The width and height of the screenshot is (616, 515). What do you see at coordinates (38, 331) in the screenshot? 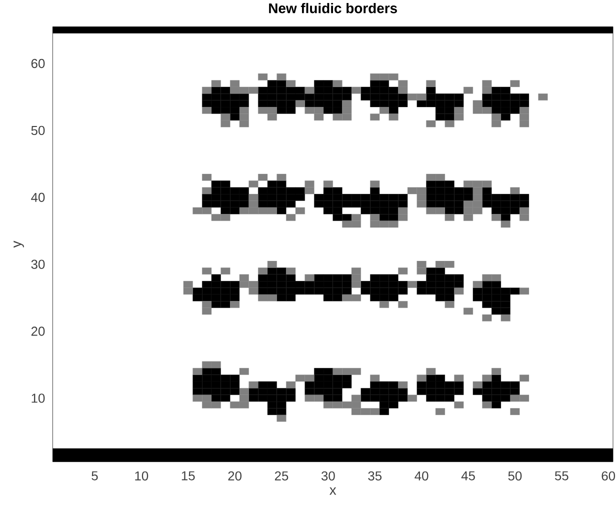
I see `y-tick-label: 20` at bounding box center [38, 331].